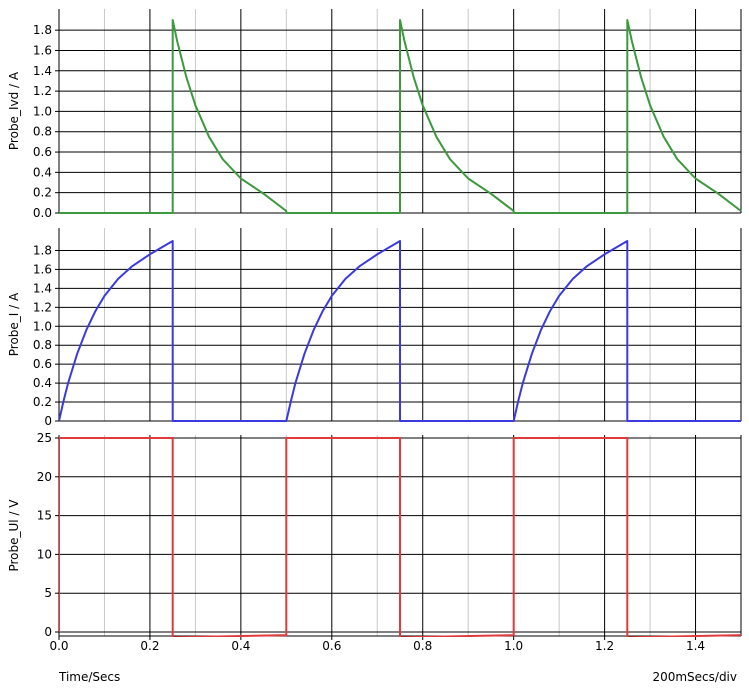 The width and height of the screenshot is (749, 689). I want to click on y-axis-label: Probe_Ul / V, so click(14, 535).